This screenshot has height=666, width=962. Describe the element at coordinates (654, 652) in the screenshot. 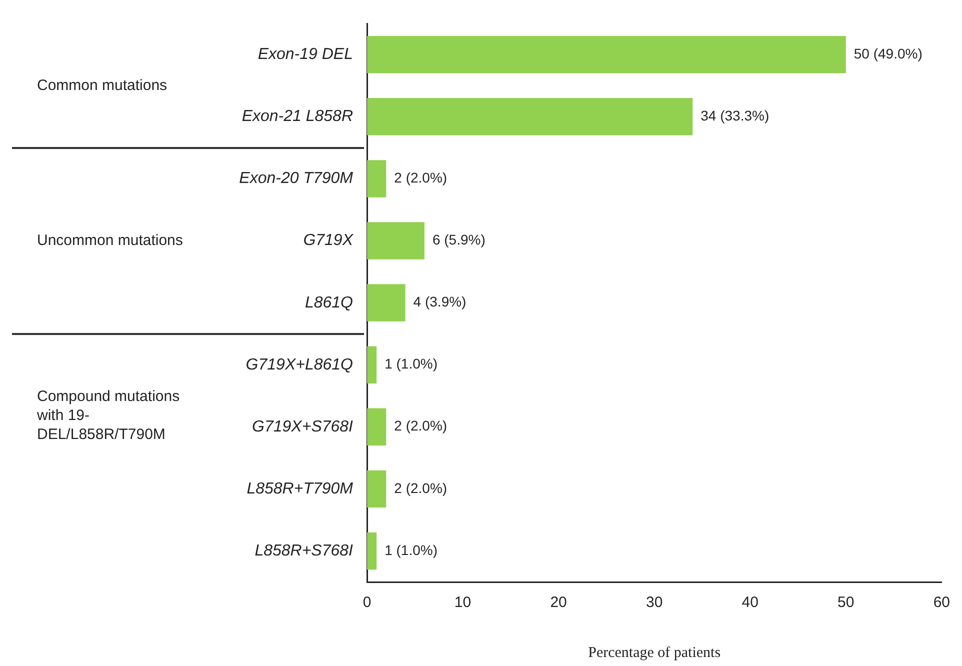

I see `x-axis-title: Percentage of patients` at that location.